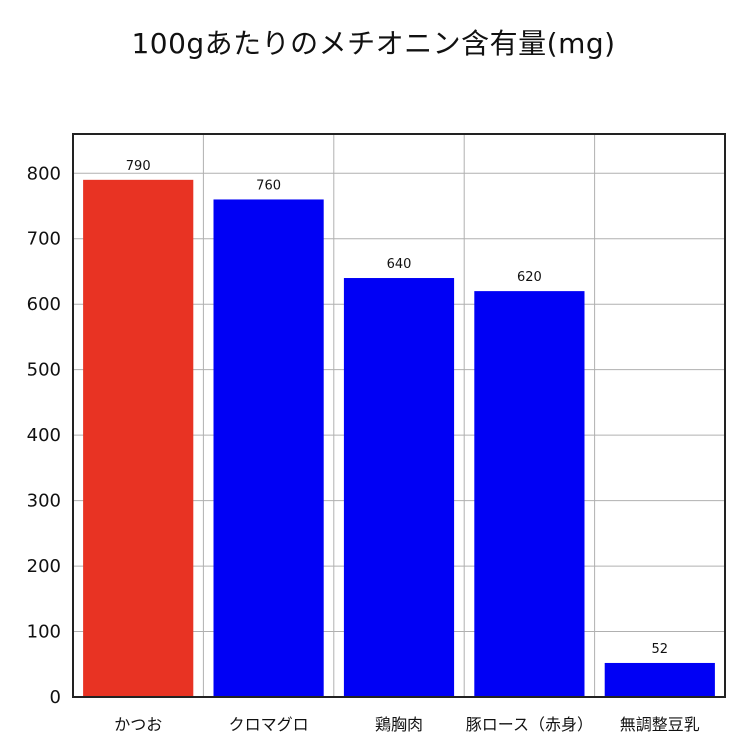  I want to click on y-tick-label-7: 700, so click(44, 239).